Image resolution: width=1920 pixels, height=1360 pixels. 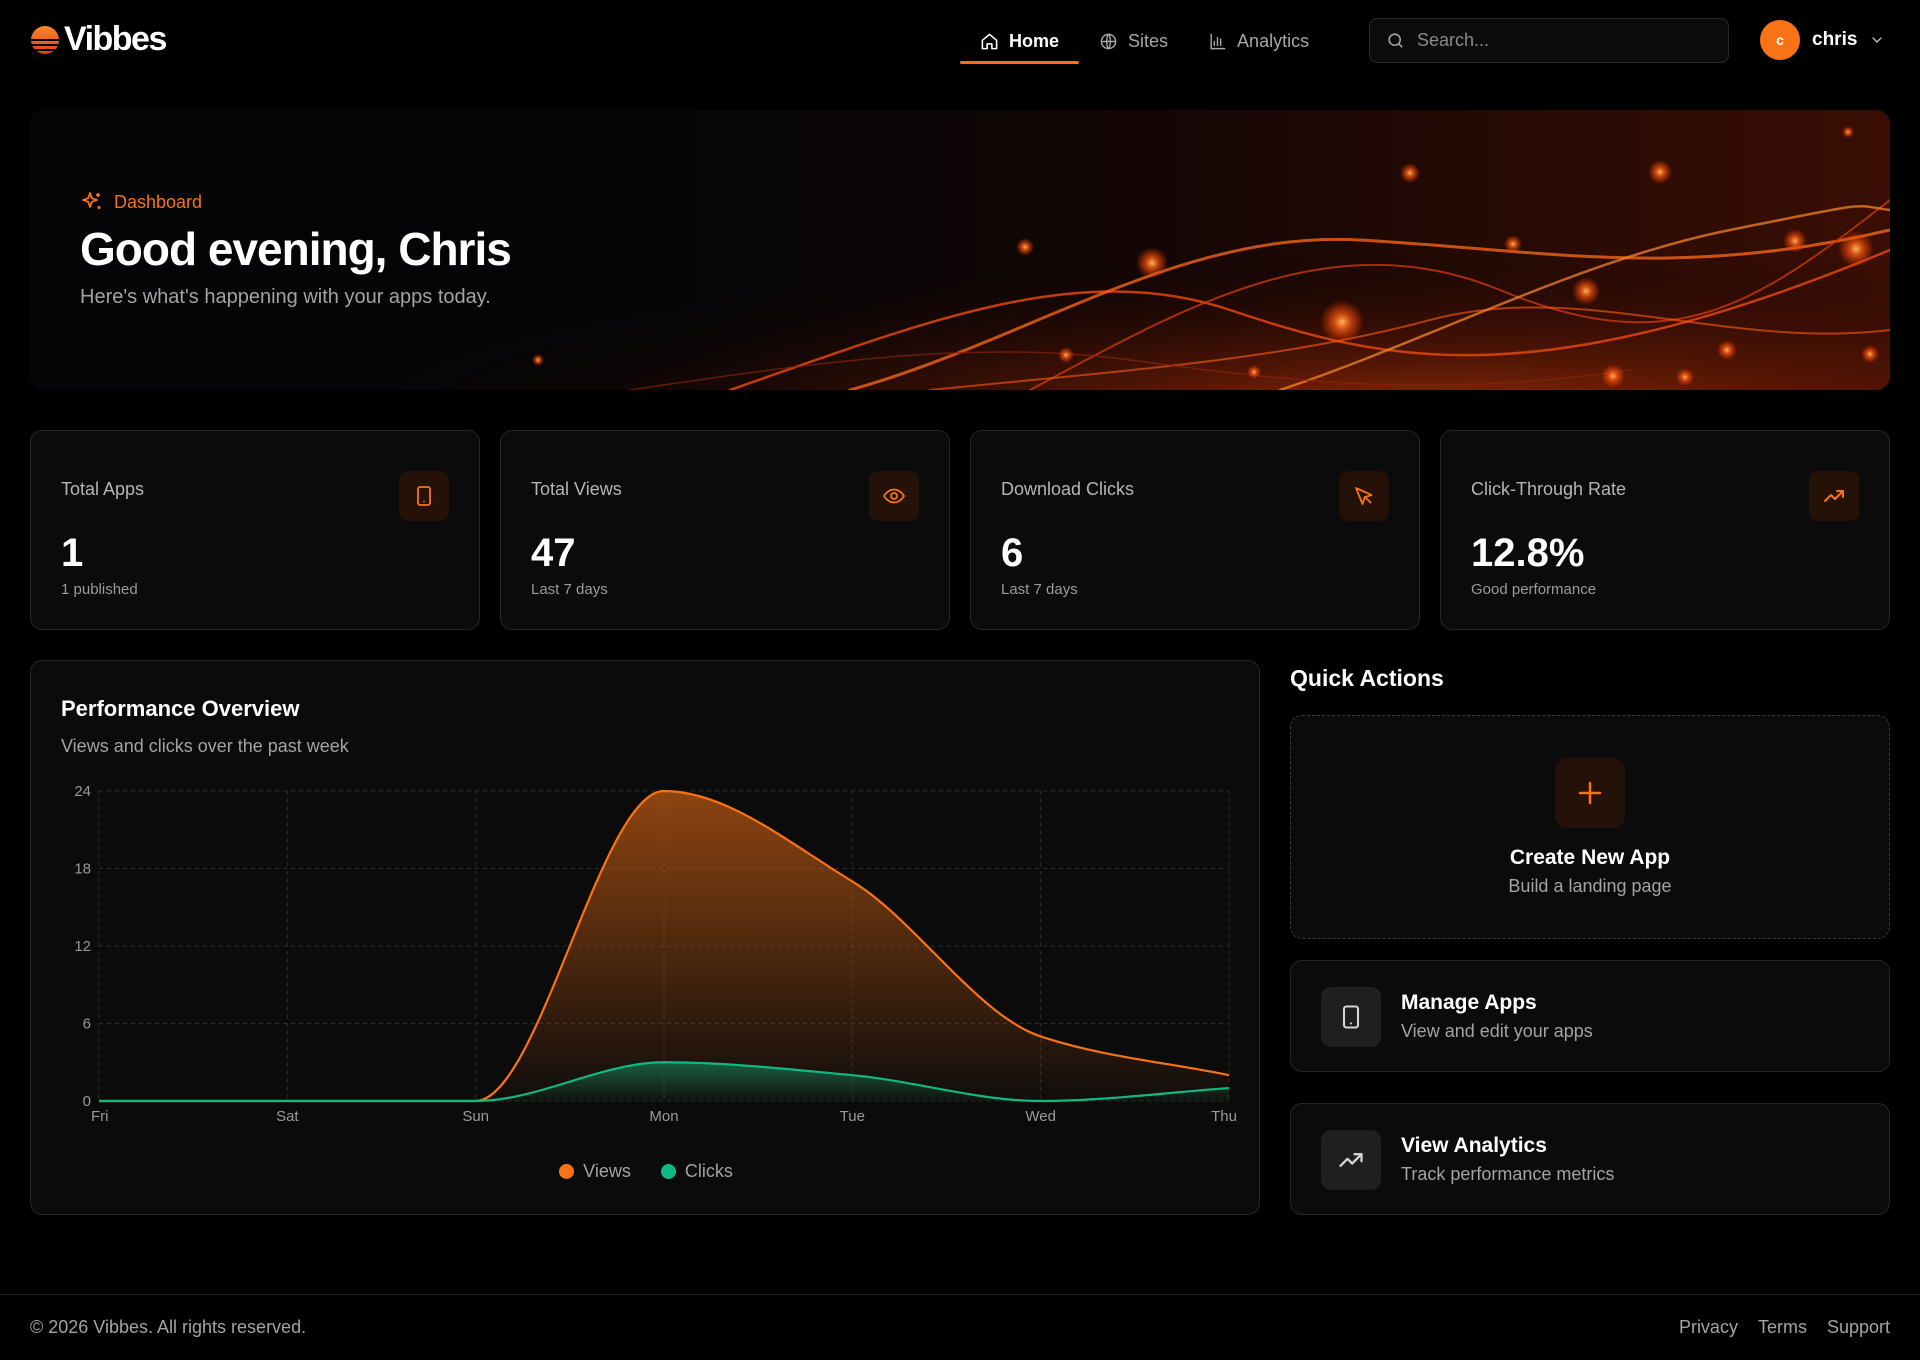 I want to click on series-line-clicks, so click(x=664, y=1082).